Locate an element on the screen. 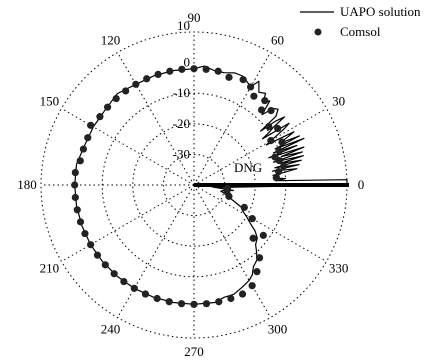 The height and width of the screenshot is (363, 443). radial-tick-label-0: 0 is located at coordinates (187, 62).